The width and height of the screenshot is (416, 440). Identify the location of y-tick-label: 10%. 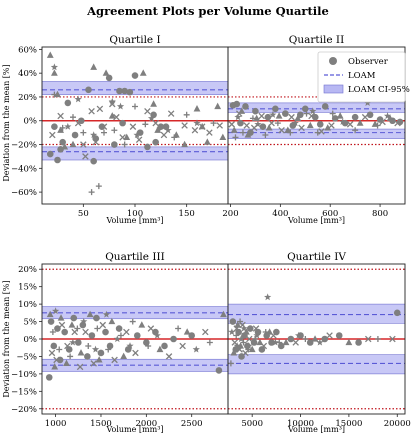
(27, 305).